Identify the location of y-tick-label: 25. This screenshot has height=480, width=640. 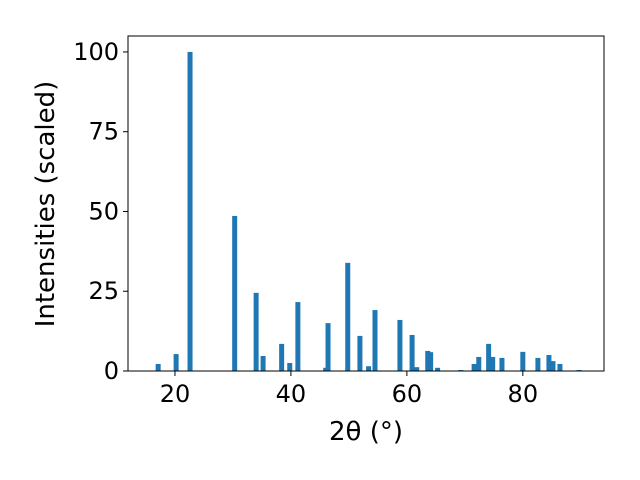
(103, 291).